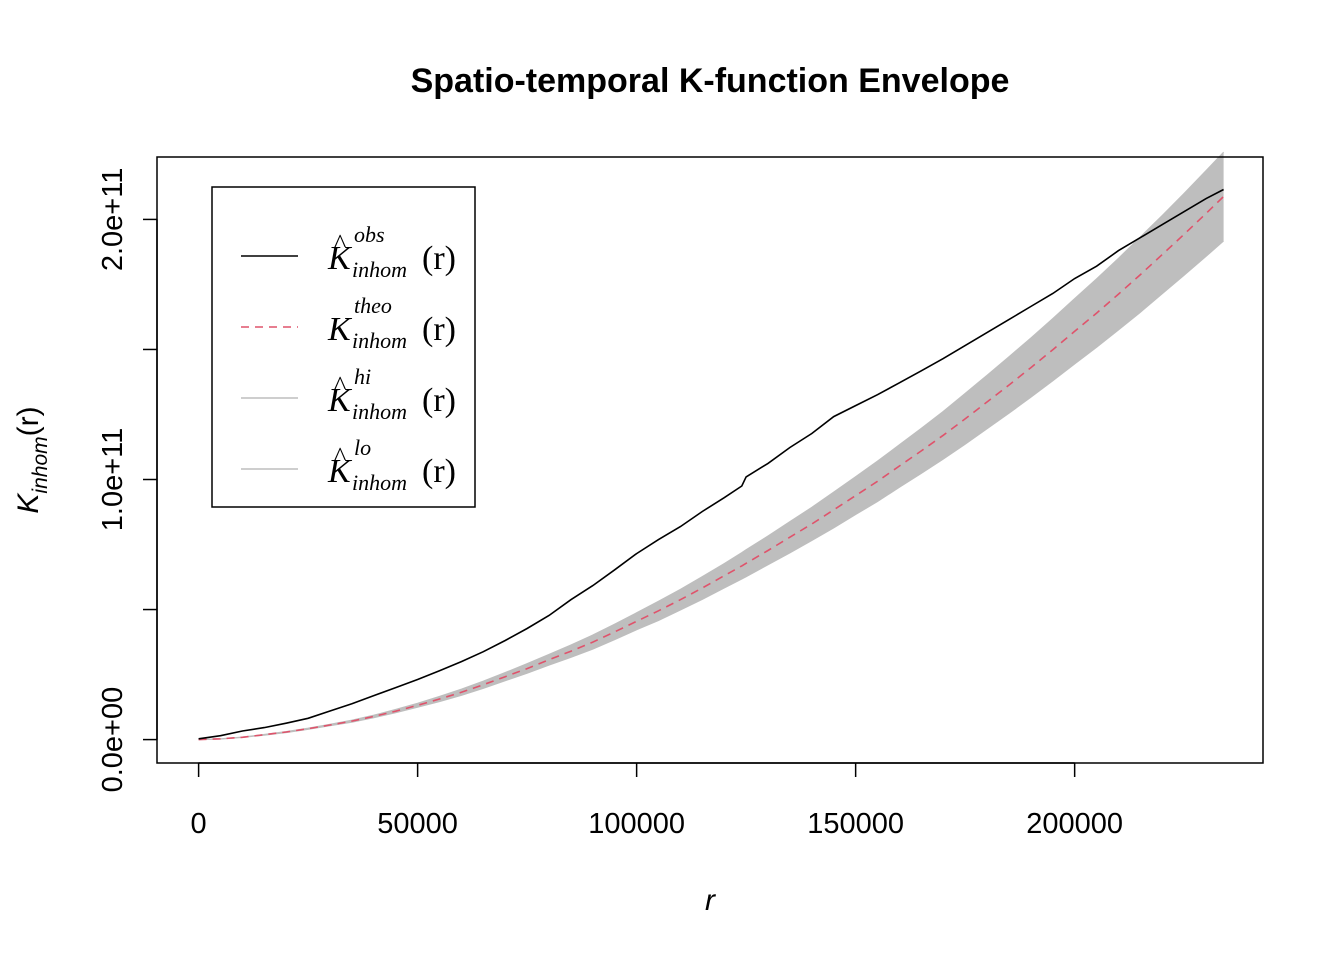 Image resolution: width=1344 pixels, height=960 pixels. What do you see at coordinates (28, 421) in the screenshot?
I see `y-axis-label-arg: (r)` at bounding box center [28, 421].